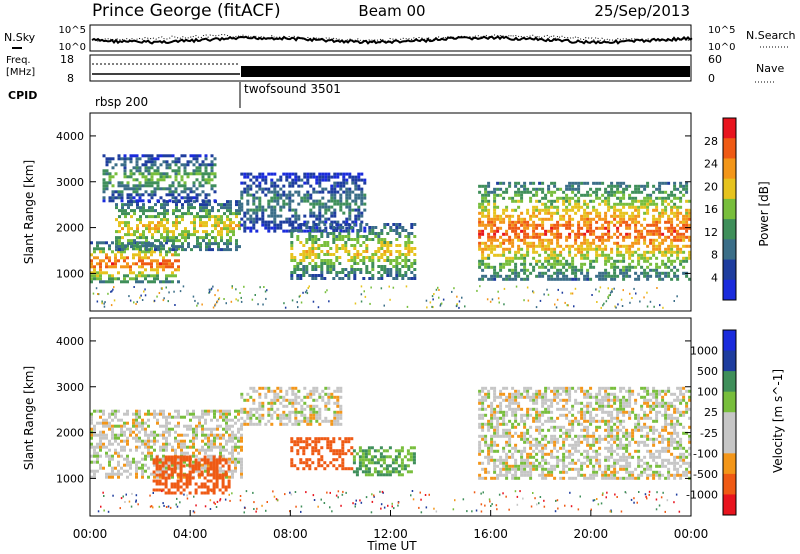 This screenshot has height=554, width=800. I want to click on echo-band, so click(384, 461).